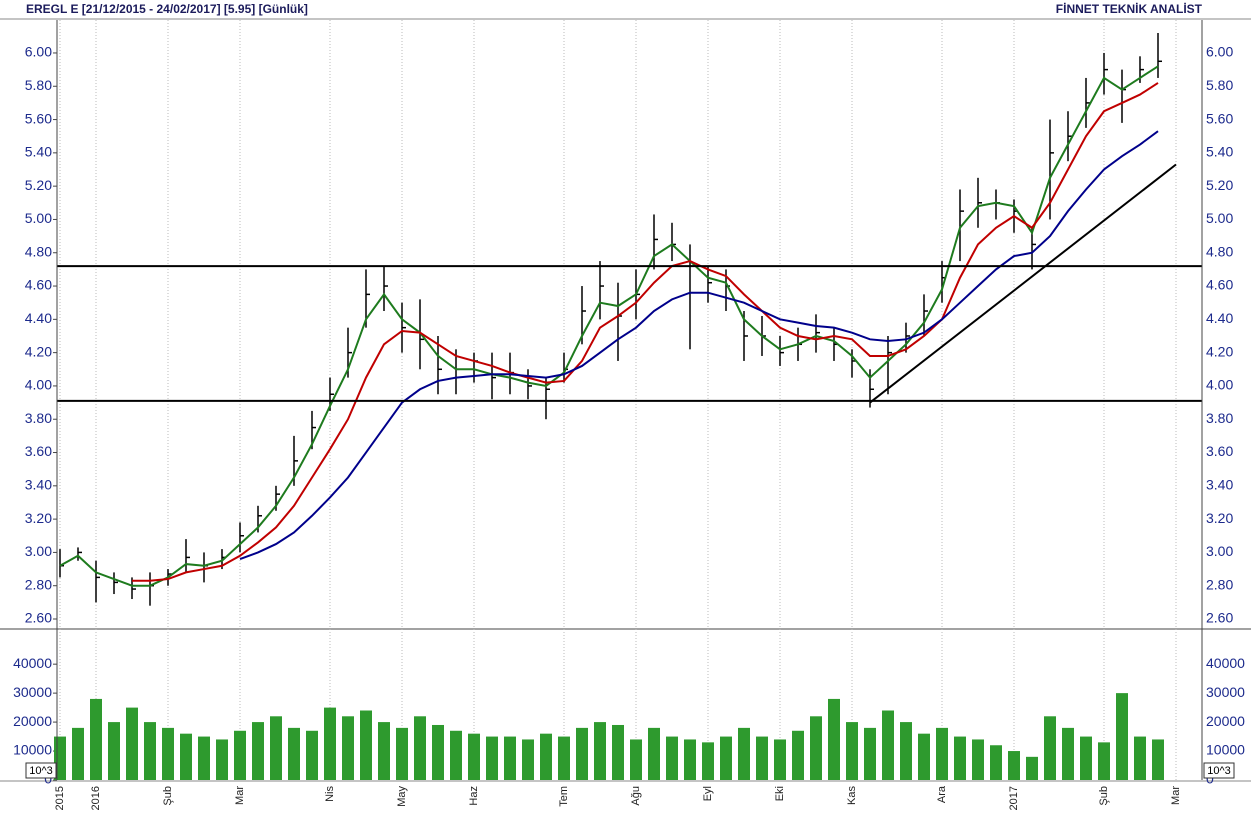 The height and width of the screenshot is (822, 1251). I want to click on y-tick-label: 3.00, so click(38, 551).